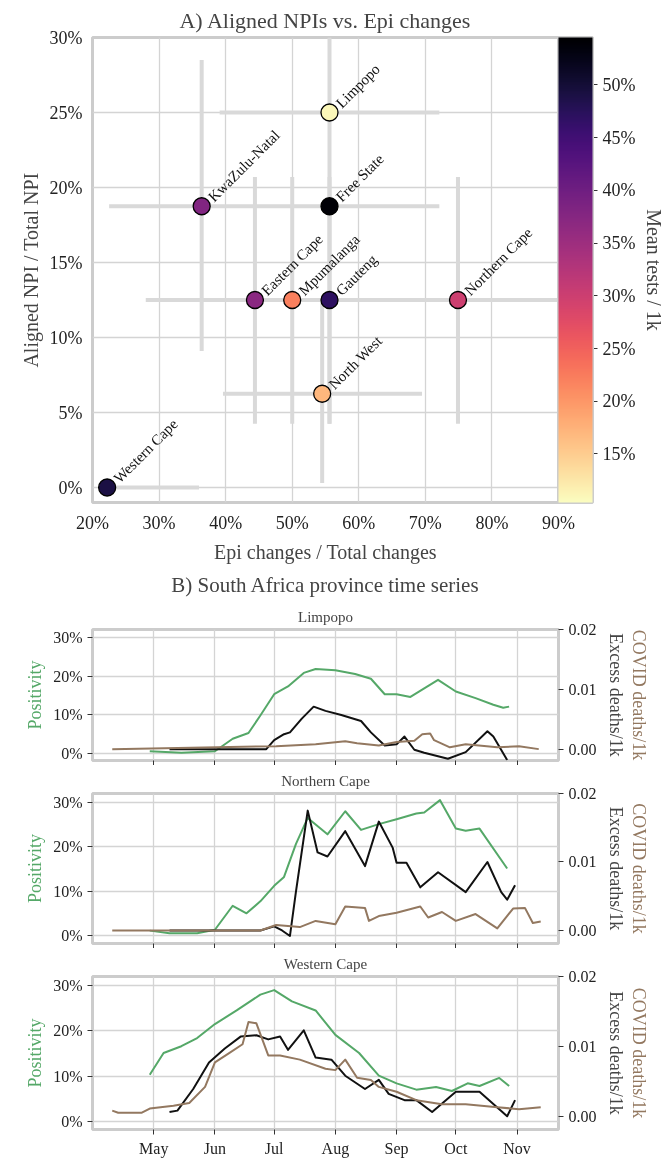 This screenshot has height=1159, width=668. Describe the element at coordinates (558, 522) in the screenshot. I see `x-tick-label: 90%` at that location.